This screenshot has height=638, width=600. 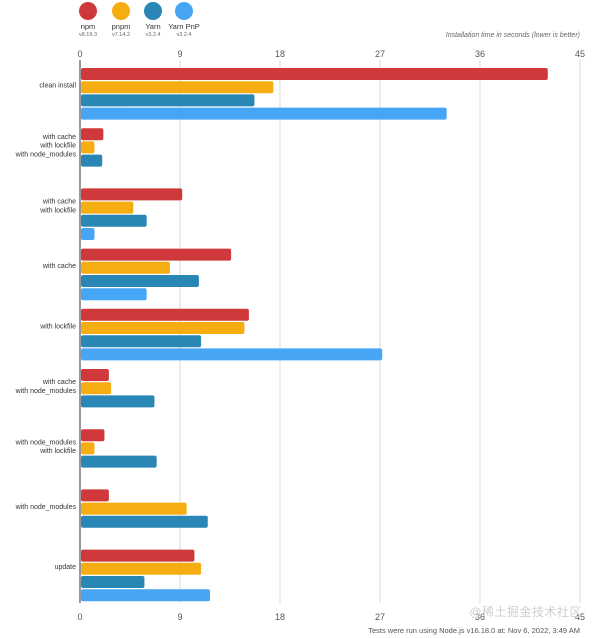 What do you see at coordinates (380, 617) in the screenshot?
I see `x-tick-label-bottom: 27` at bounding box center [380, 617].